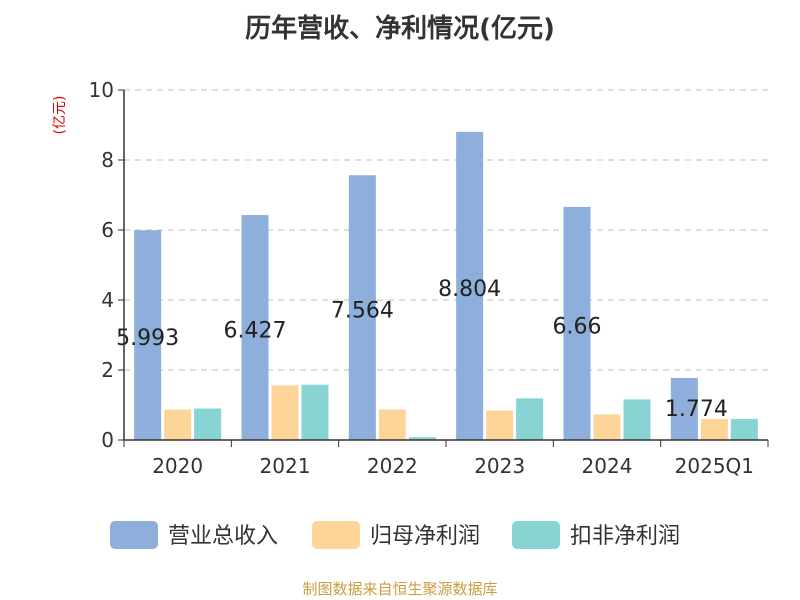  What do you see at coordinates (577, 326) in the screenshot?
I see `data-label: 6.66` at bounding box center [577, 326].